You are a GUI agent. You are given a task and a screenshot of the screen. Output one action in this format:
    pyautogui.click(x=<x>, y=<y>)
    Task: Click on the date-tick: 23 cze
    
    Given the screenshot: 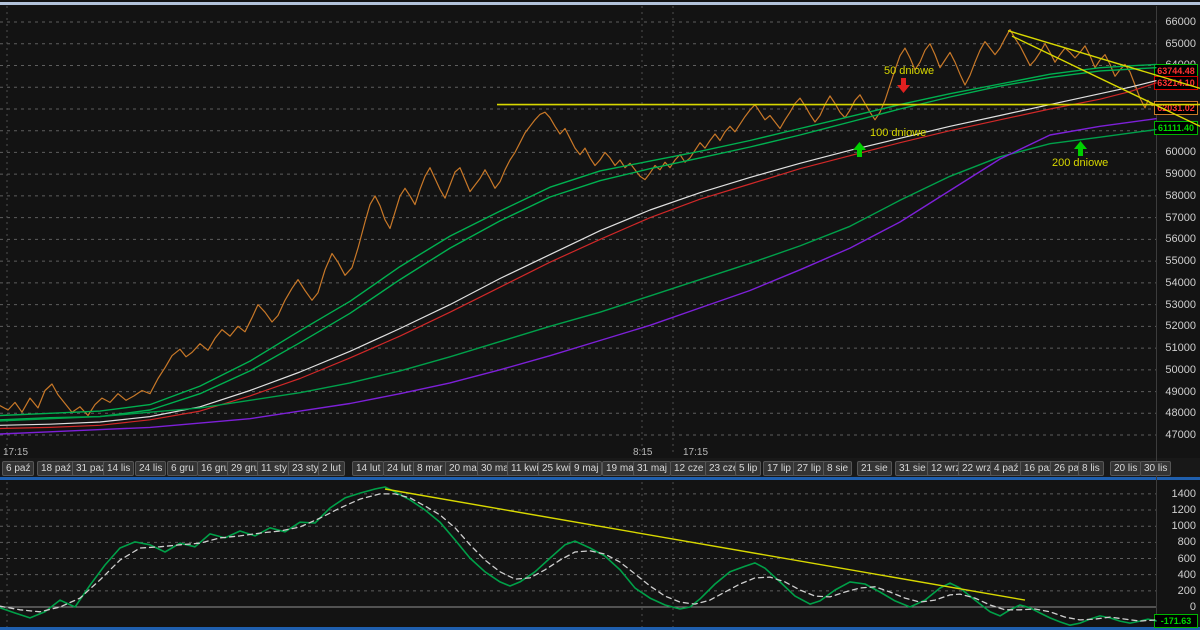 What is the action you would take?
    pyautogui.click(x=724, y=468)
    